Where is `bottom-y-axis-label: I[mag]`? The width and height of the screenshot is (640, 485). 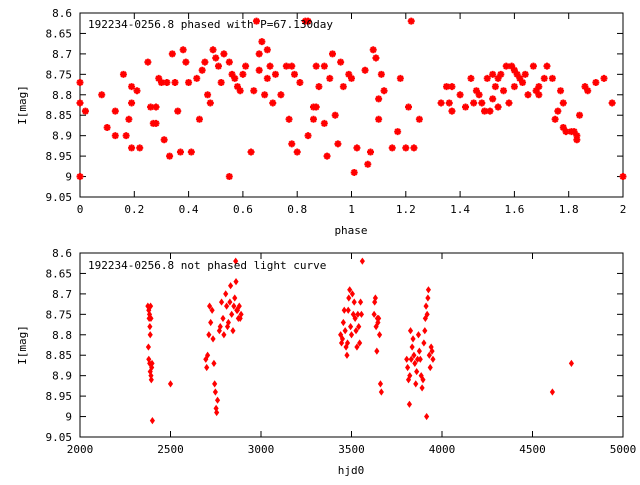
bottom-y-axis-label: I[mag] is located at coordinates (22, 345).